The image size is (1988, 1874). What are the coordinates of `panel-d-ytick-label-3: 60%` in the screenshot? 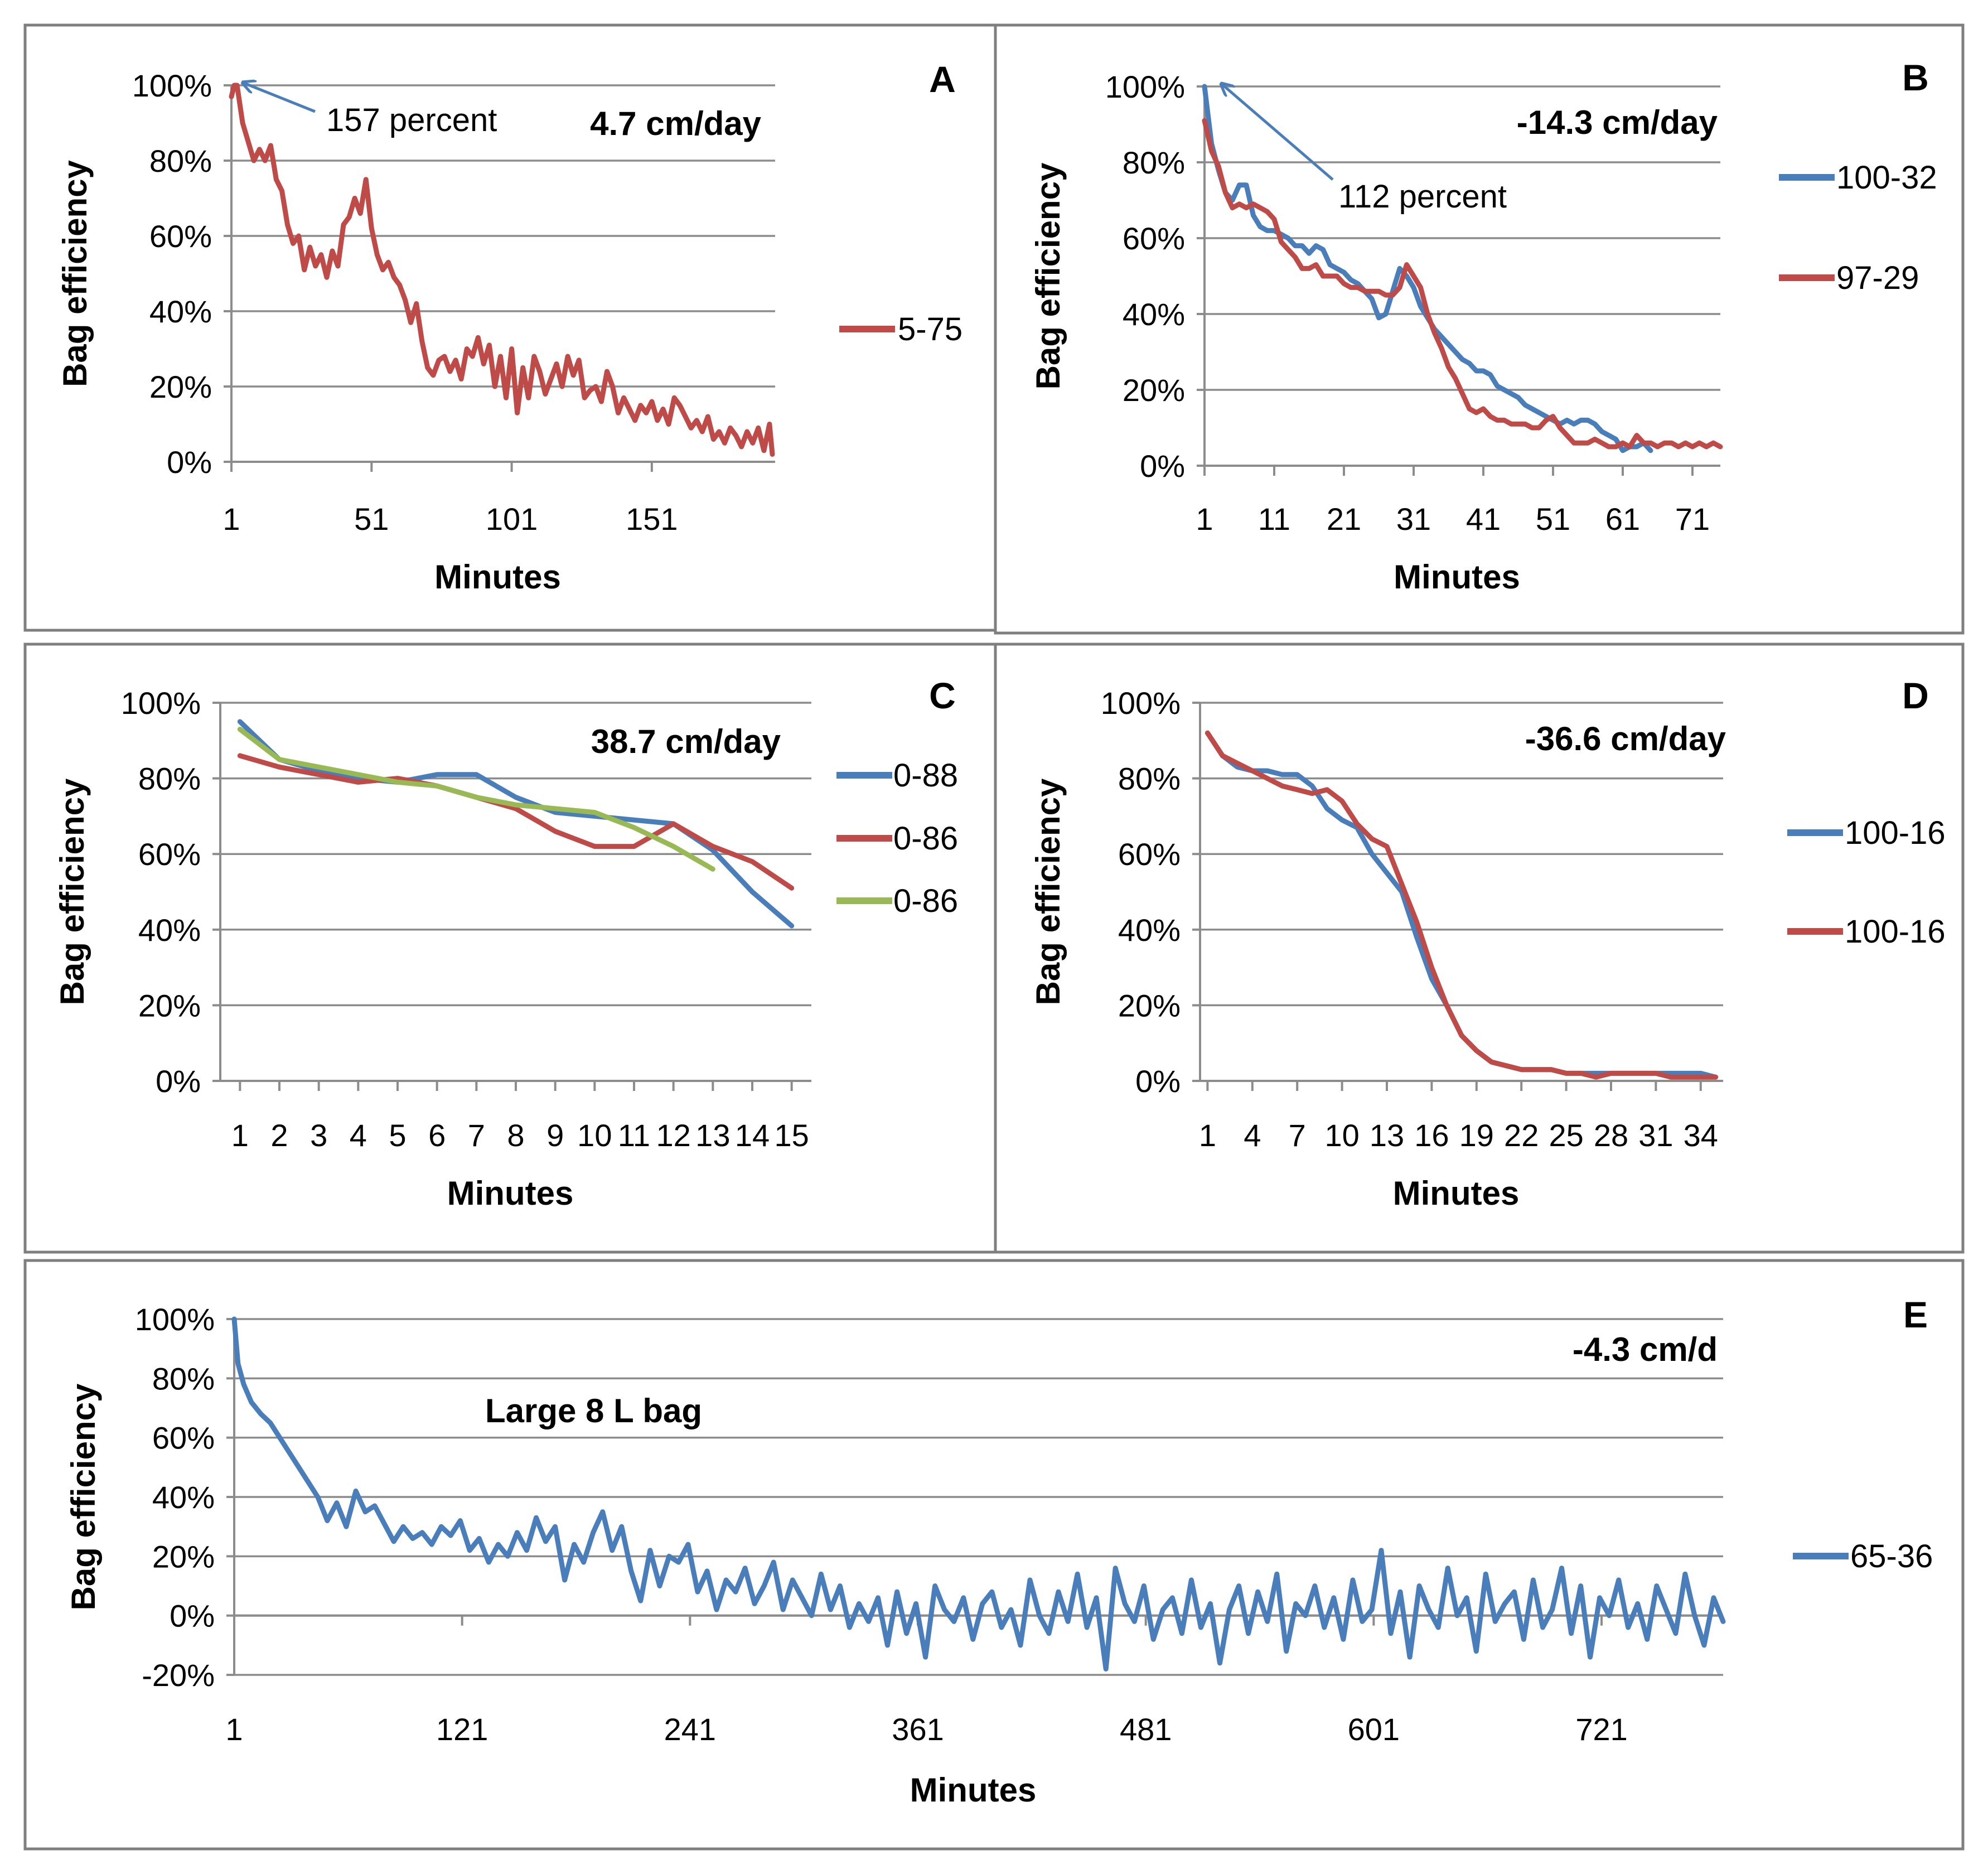 It's located at (1149, 854).